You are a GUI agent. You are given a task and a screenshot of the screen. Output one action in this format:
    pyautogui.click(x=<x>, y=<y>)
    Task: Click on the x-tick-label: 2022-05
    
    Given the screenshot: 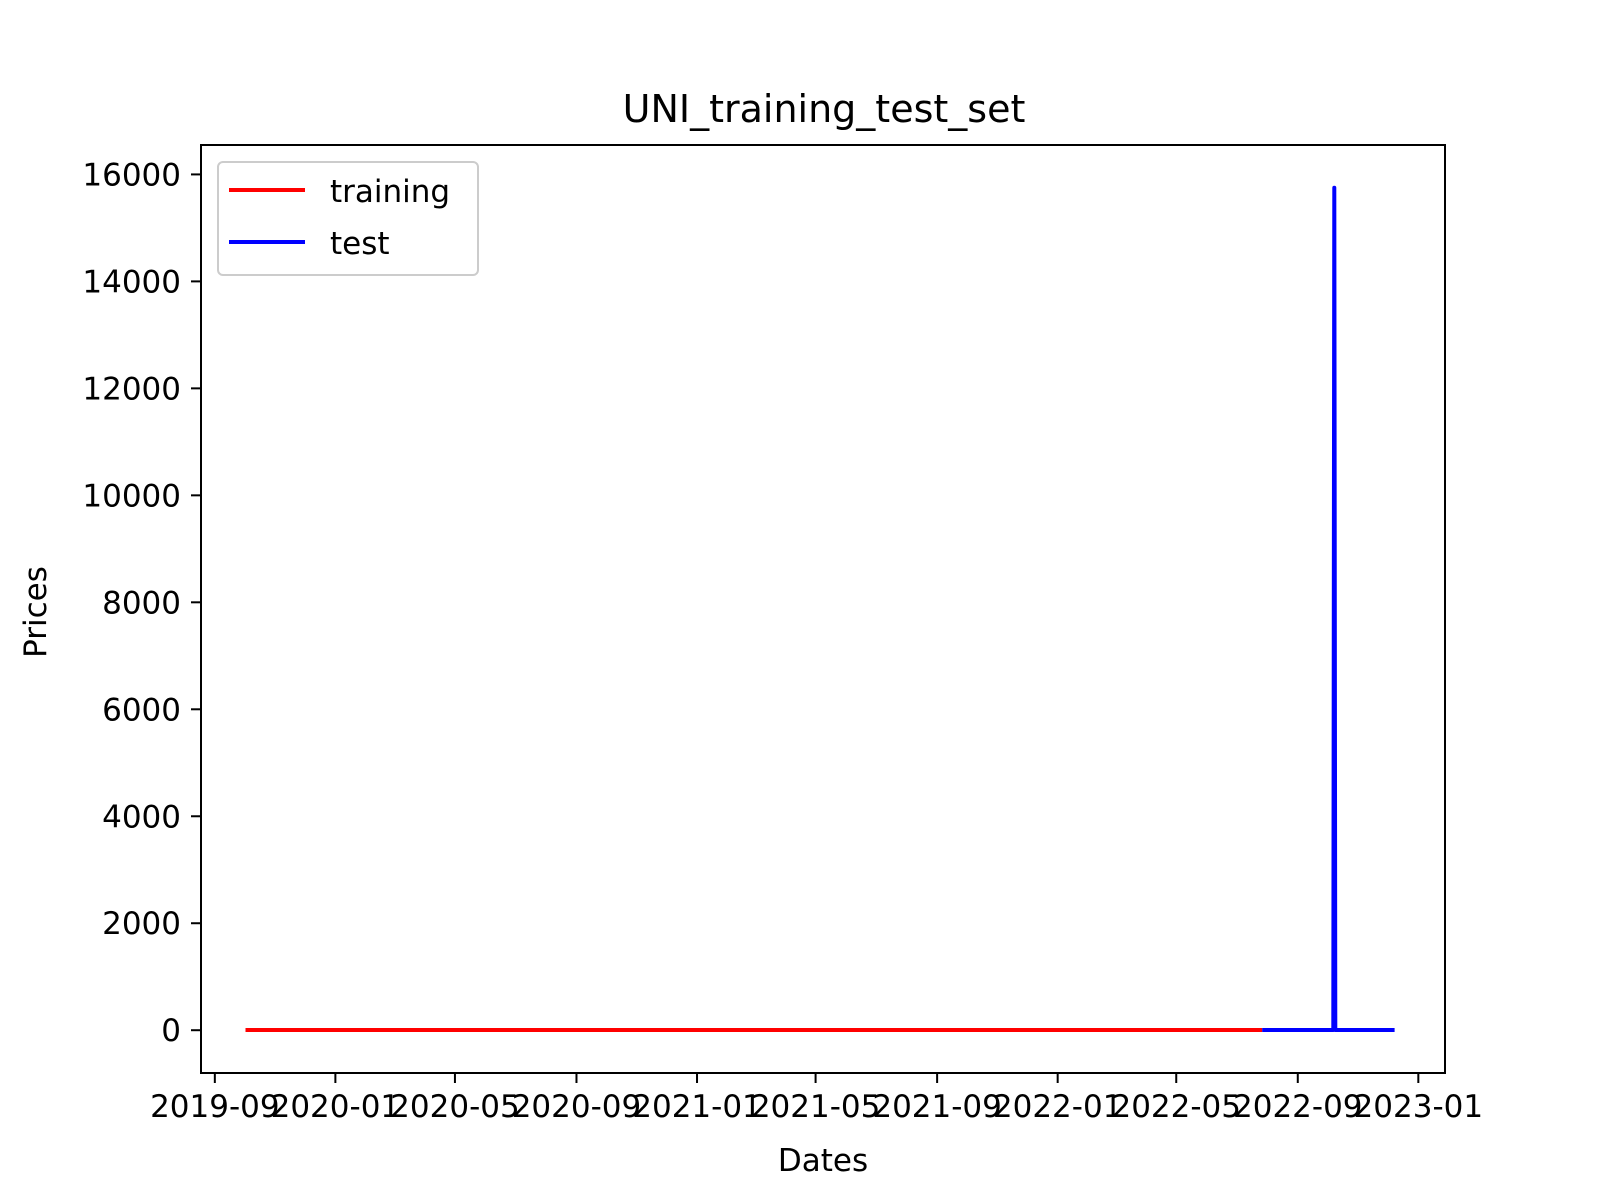 What is the action you would take?
    pyautogui.click(x=1176, y=1107)
    